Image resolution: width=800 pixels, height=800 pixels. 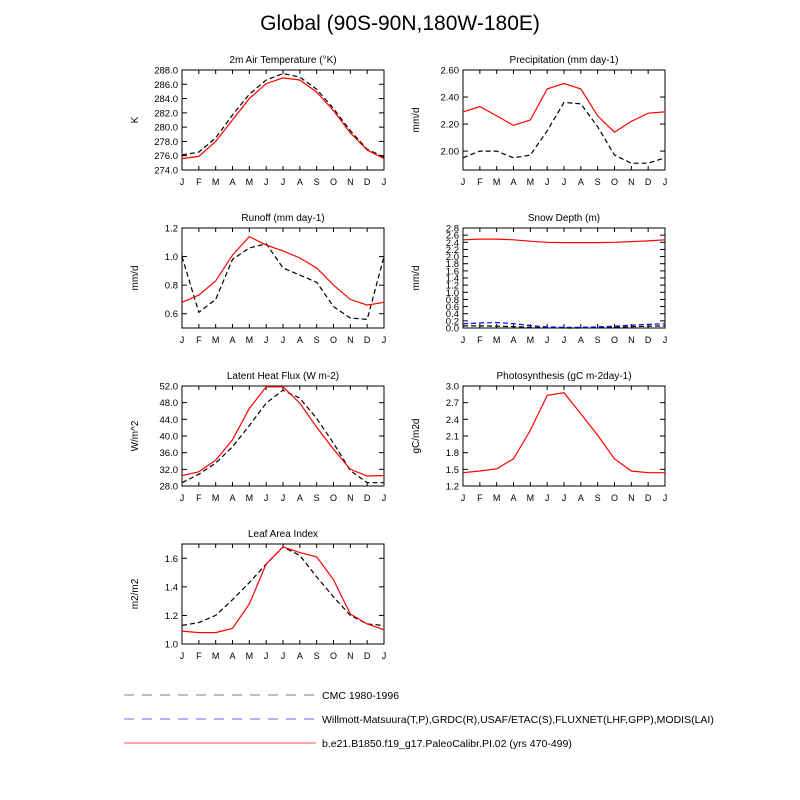 I want to click on series-line-obs2, so click(x=564, y=324).